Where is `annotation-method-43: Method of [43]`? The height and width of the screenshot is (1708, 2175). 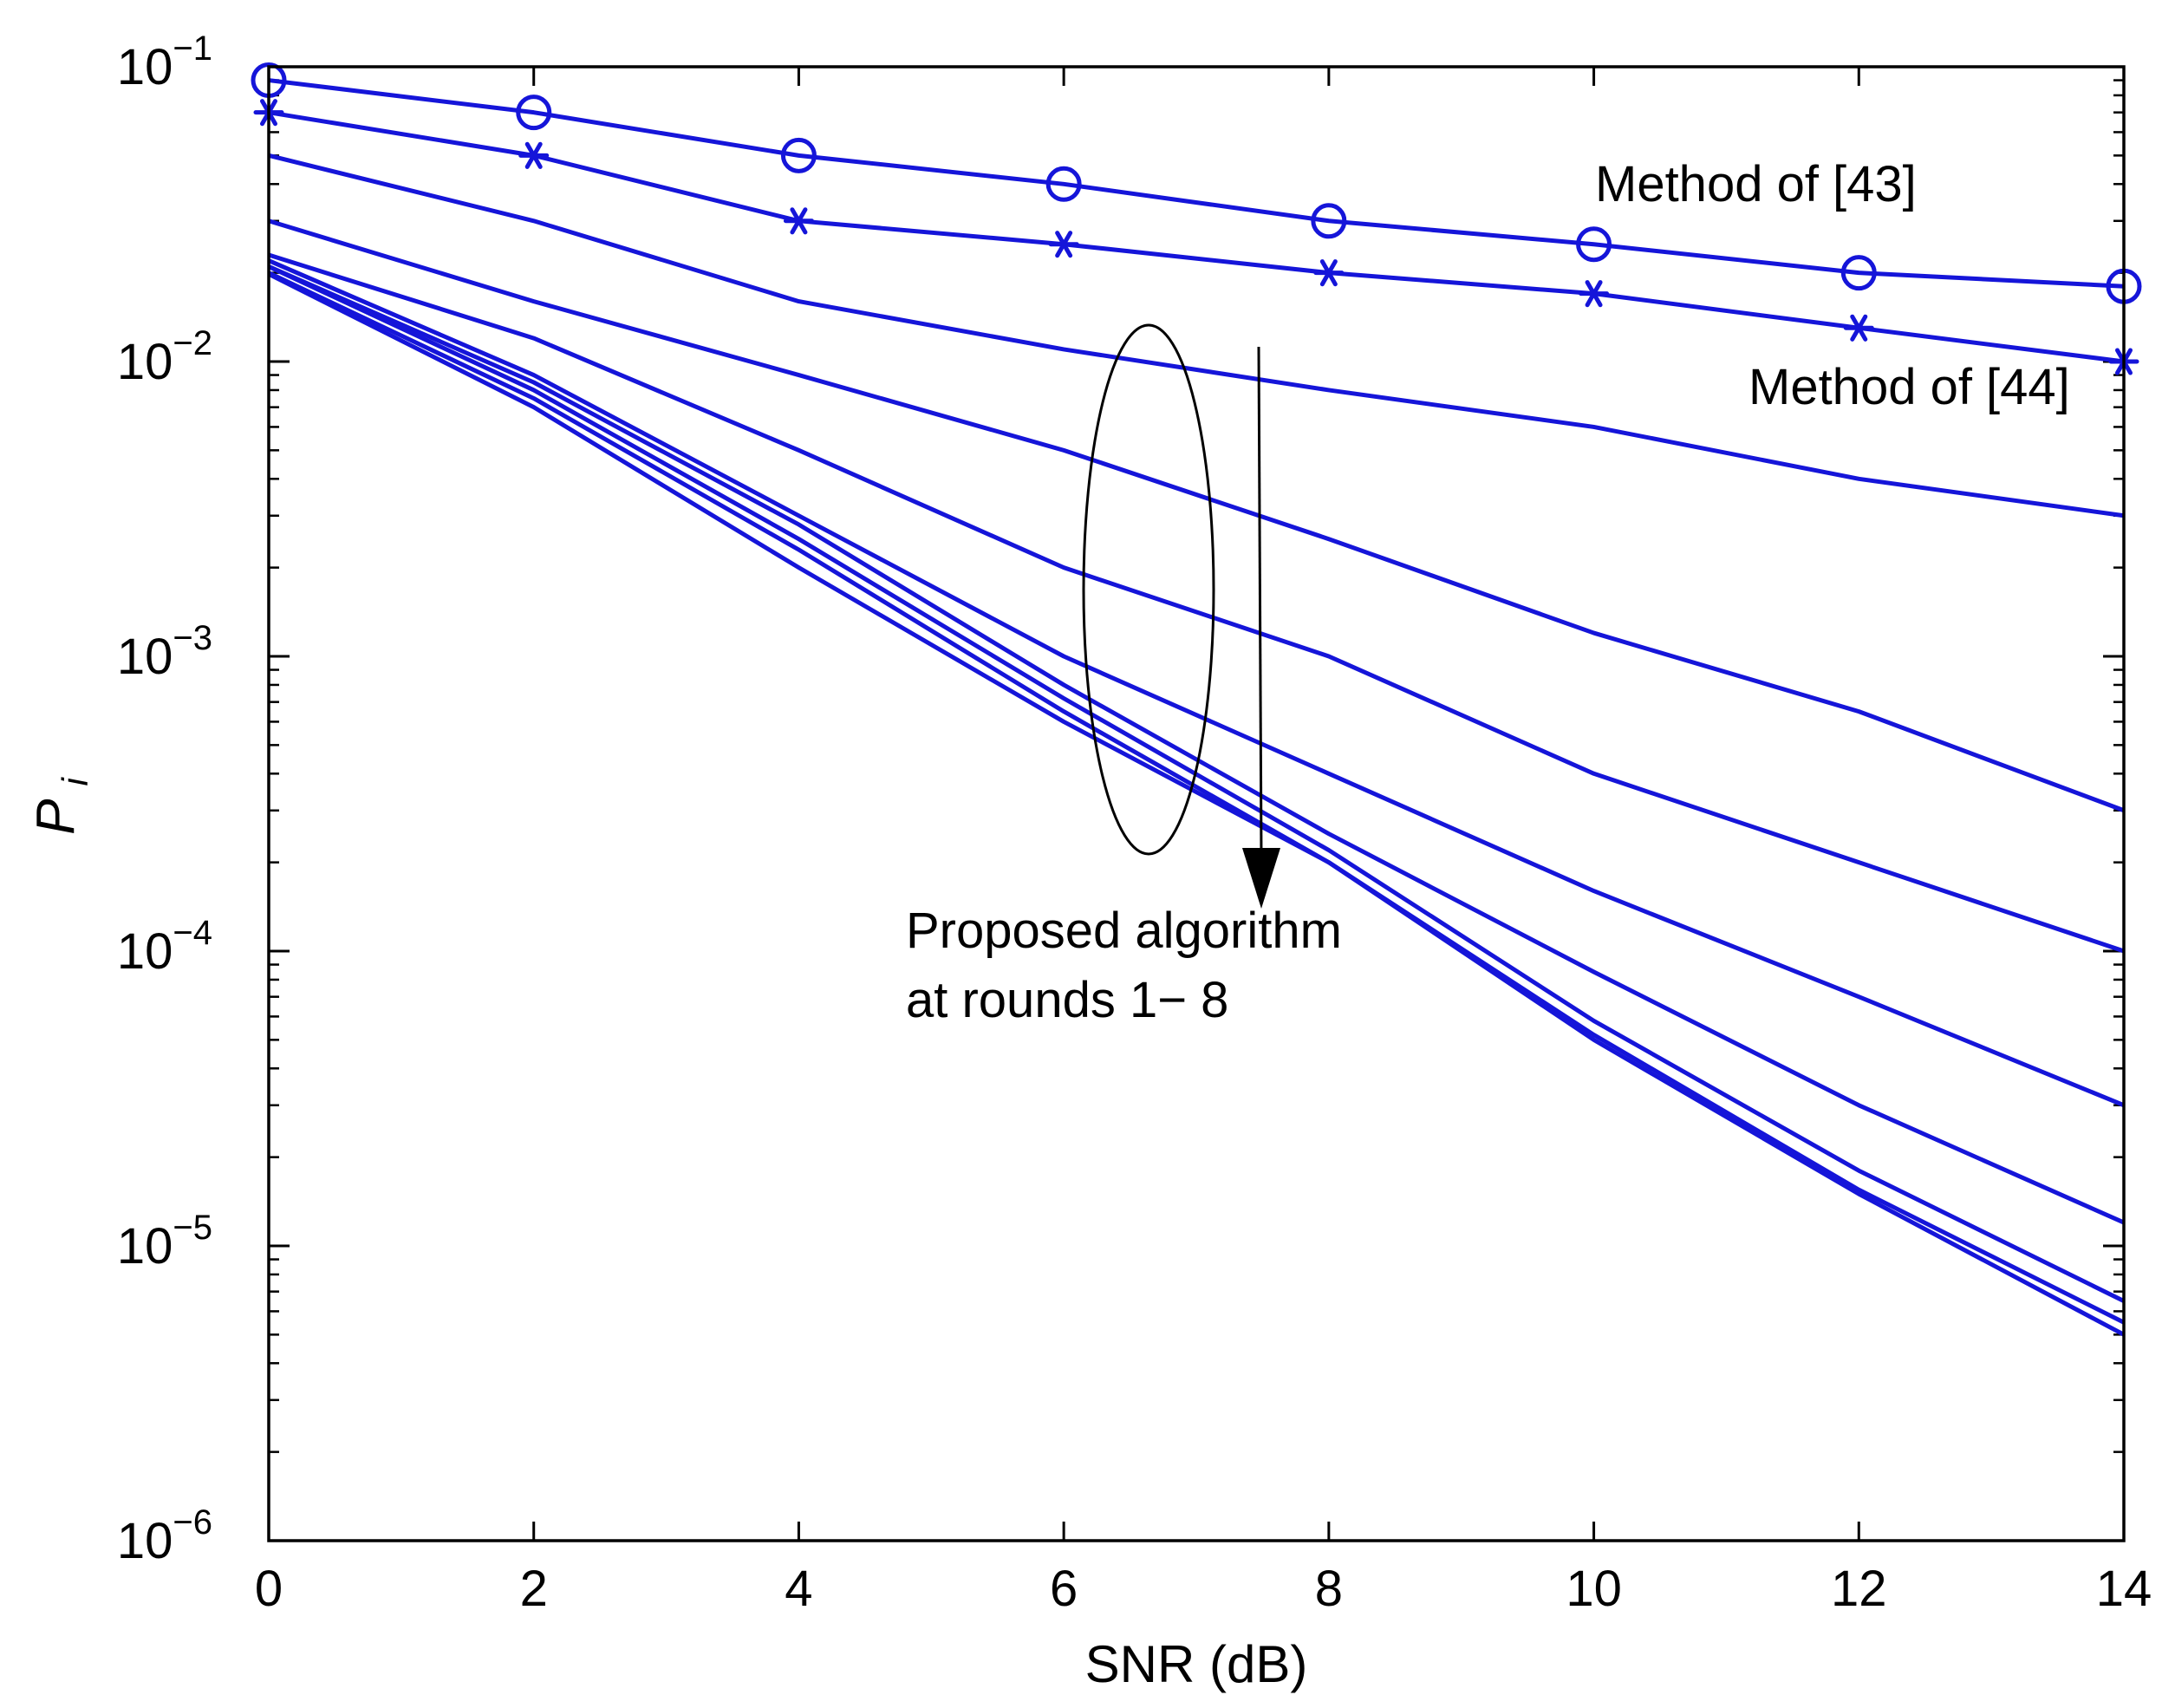
annotation-method-43: Method of [43] is located at coordinates (1756, 184).